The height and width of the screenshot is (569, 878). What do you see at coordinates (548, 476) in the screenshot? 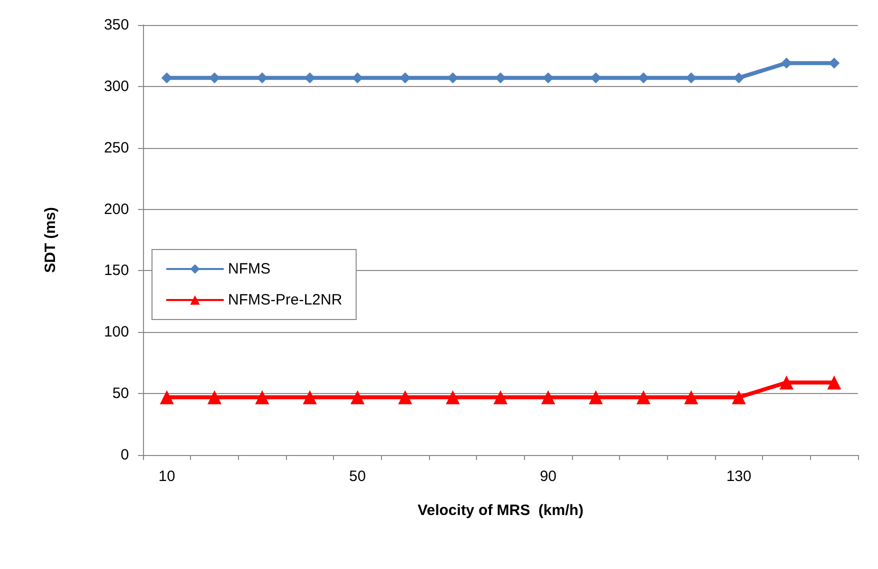
I see `x-tick-label: 90` at bounding box center [548, 476].